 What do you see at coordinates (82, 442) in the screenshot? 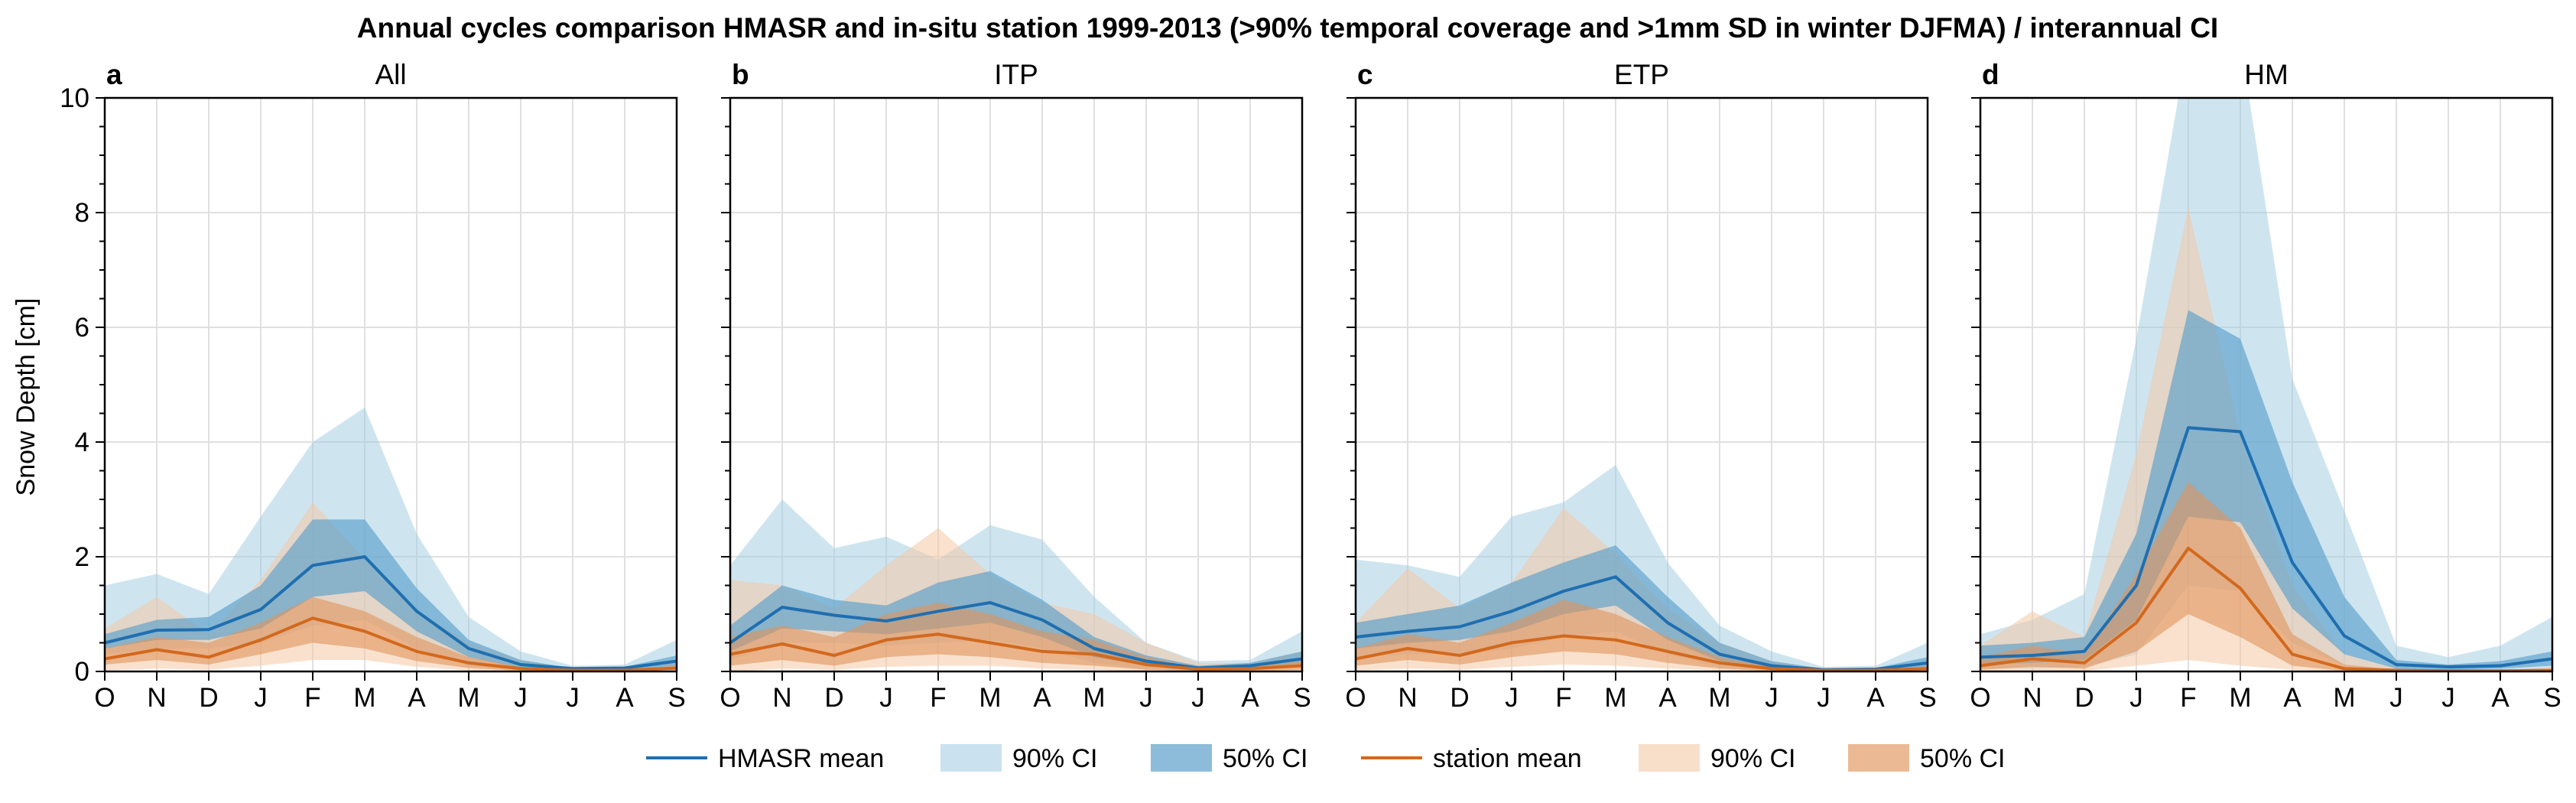
I see `y-tick-label: 4` at bounding box center [82, 442].